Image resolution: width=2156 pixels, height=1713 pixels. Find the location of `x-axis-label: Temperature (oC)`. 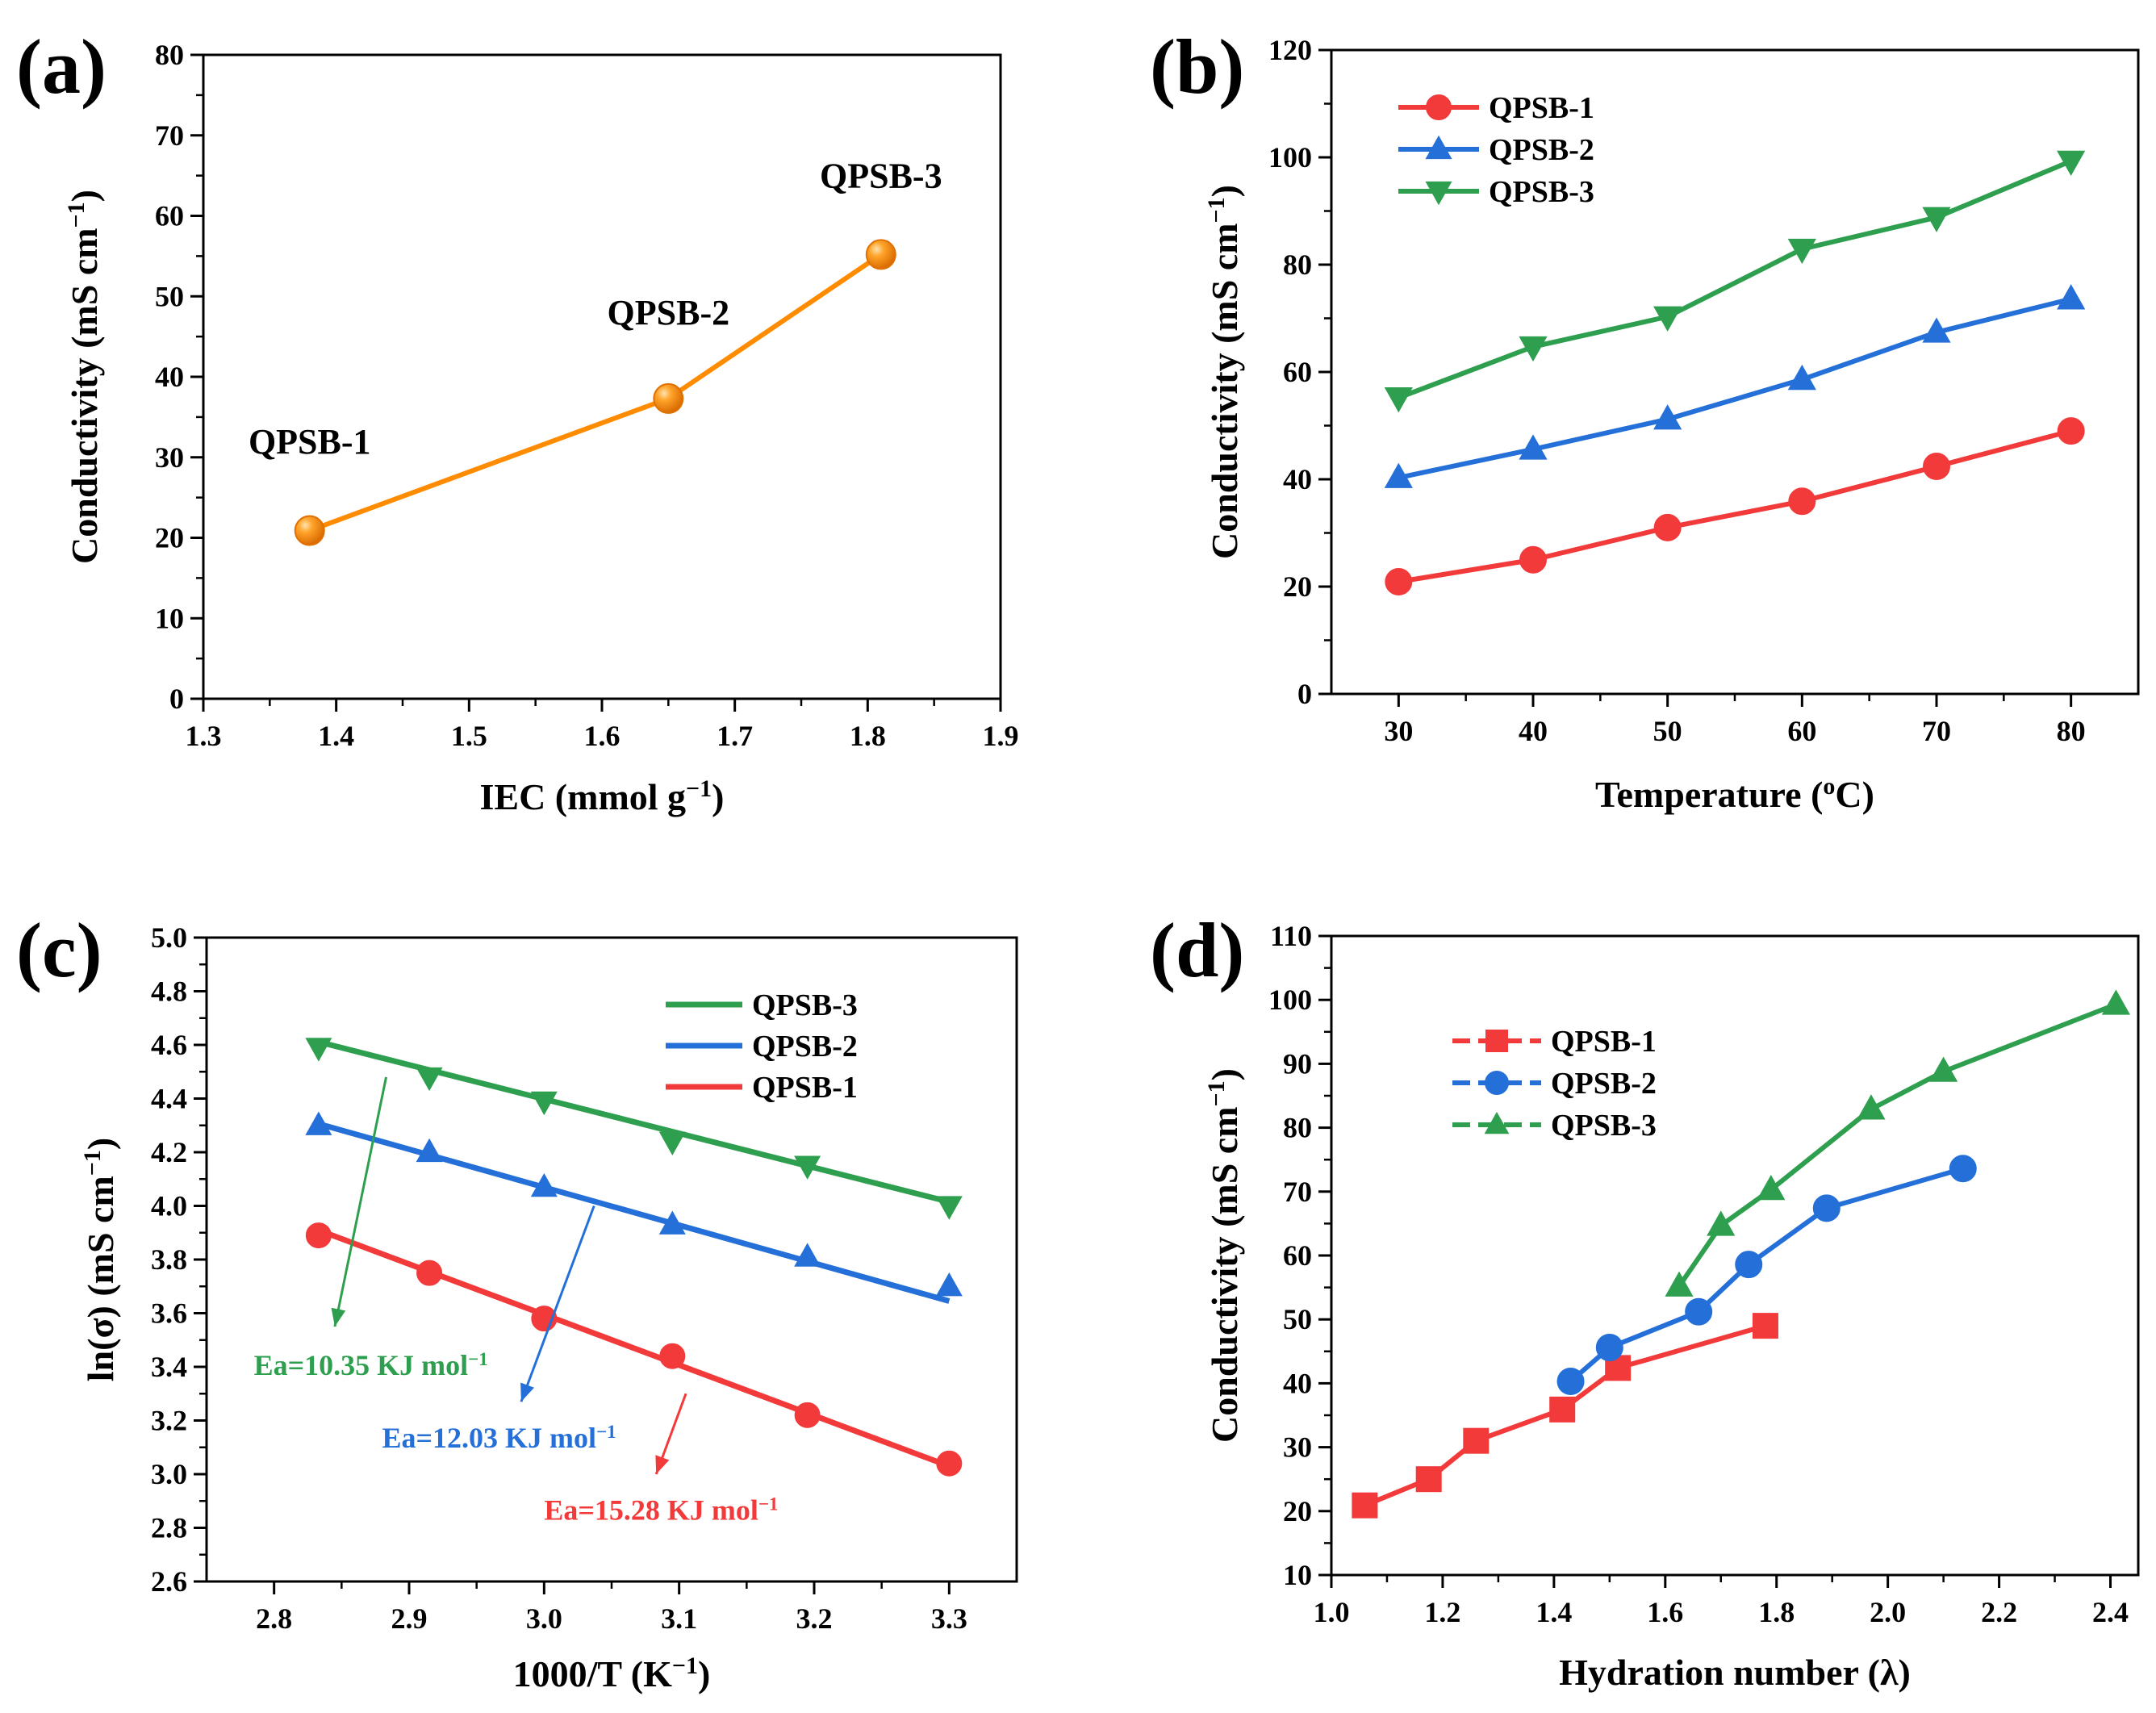

x-axis-label: Temperature (oC) is located at coordinates (1734, 794).